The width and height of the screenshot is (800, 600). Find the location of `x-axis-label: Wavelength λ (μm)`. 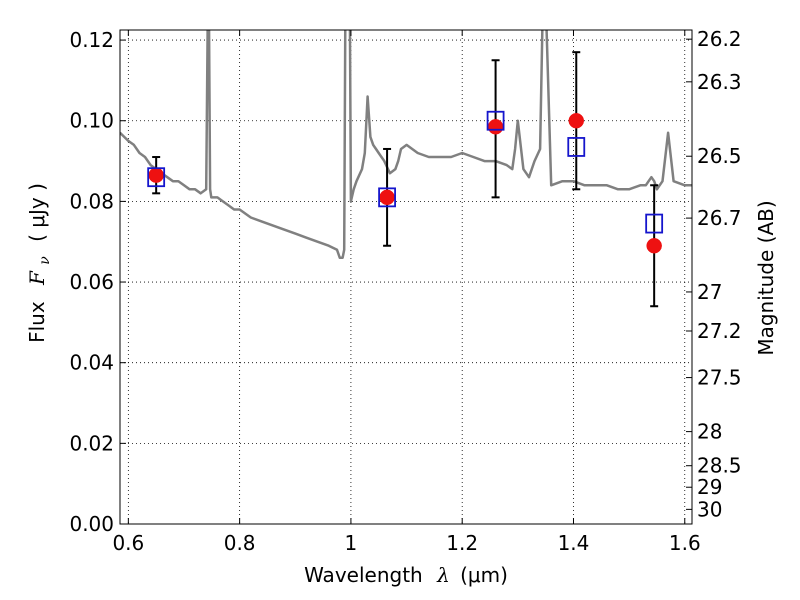

x-axis-label: Wavelength λ (μm) is located at coordinates (406, 575).